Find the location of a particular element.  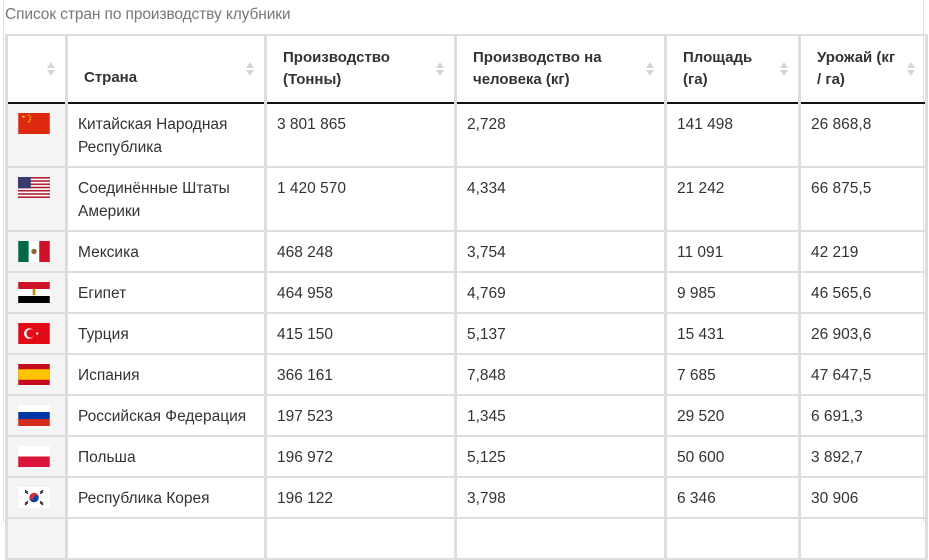

per-capita-value: 5,125 is located at coordinates (560, 456).